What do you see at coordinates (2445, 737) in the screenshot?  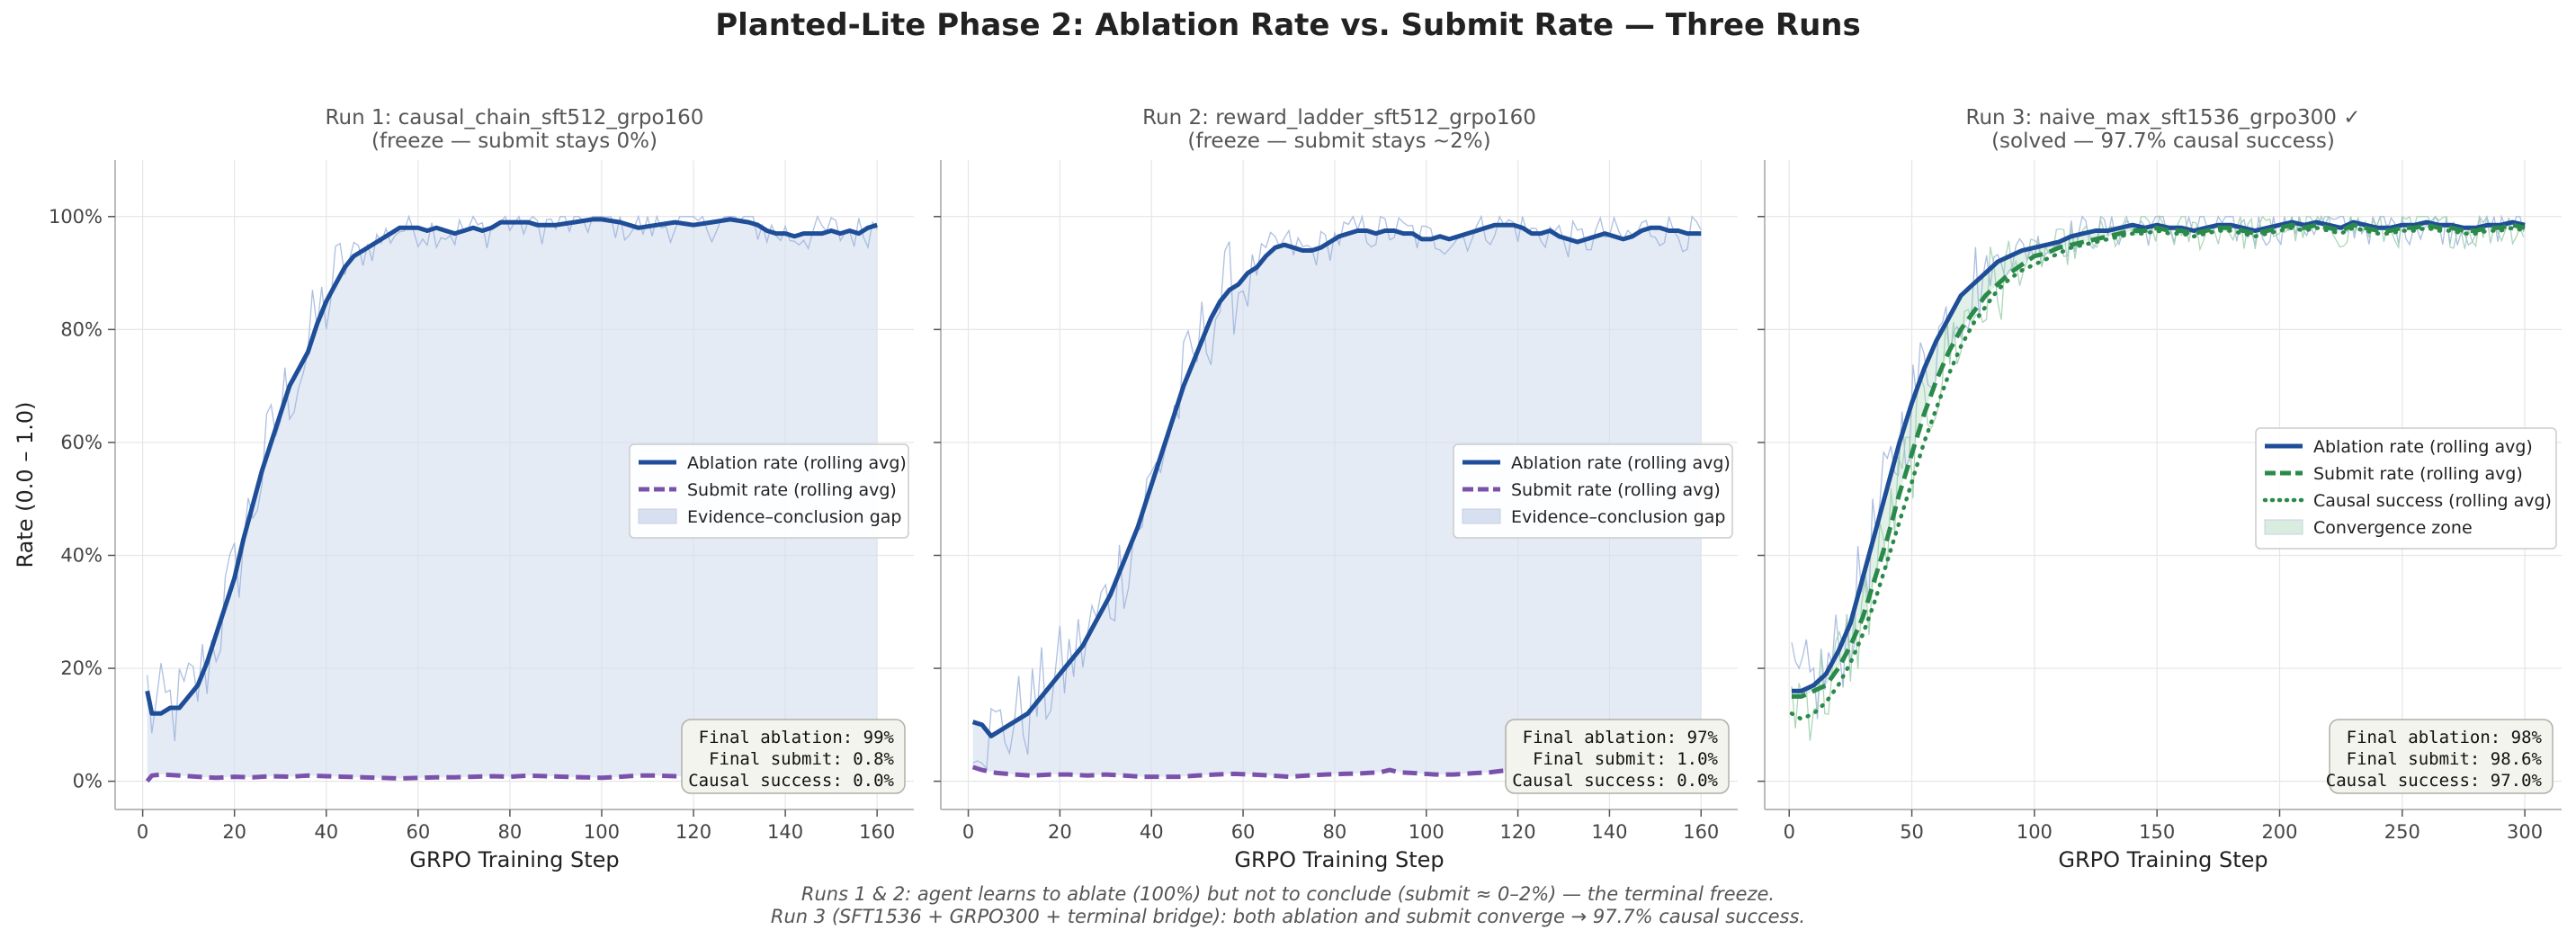 I see `stats-line: Final ablation: 98%` at bounding box center [2445, 737].